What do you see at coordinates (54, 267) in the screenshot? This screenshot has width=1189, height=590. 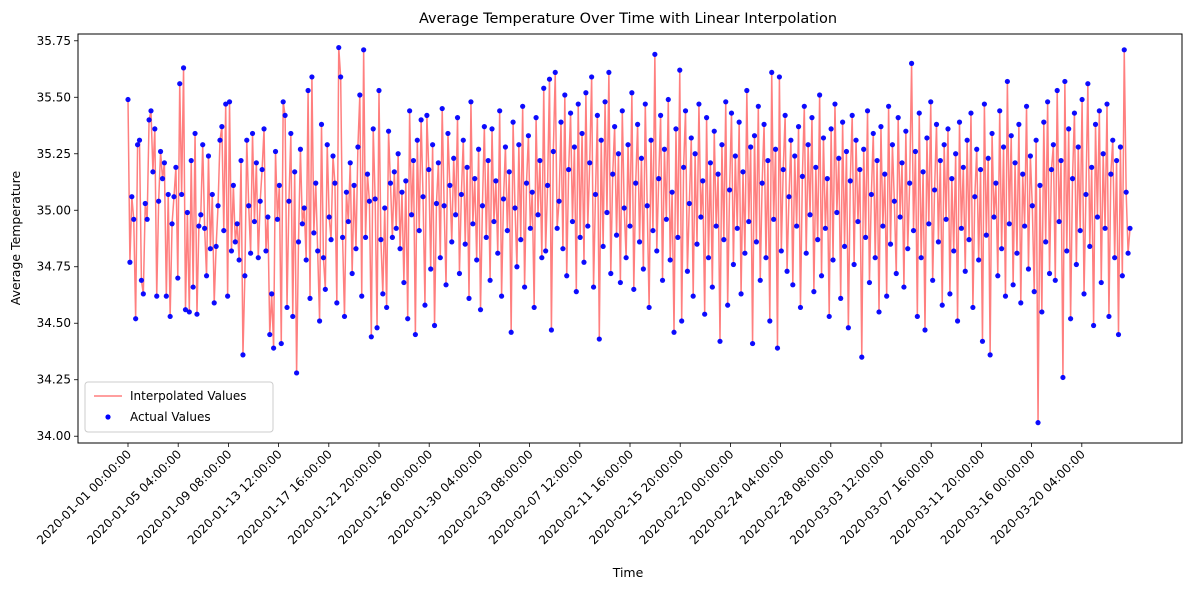 I see `y-tick-label: 34.75` at bounding box center [54, 267].